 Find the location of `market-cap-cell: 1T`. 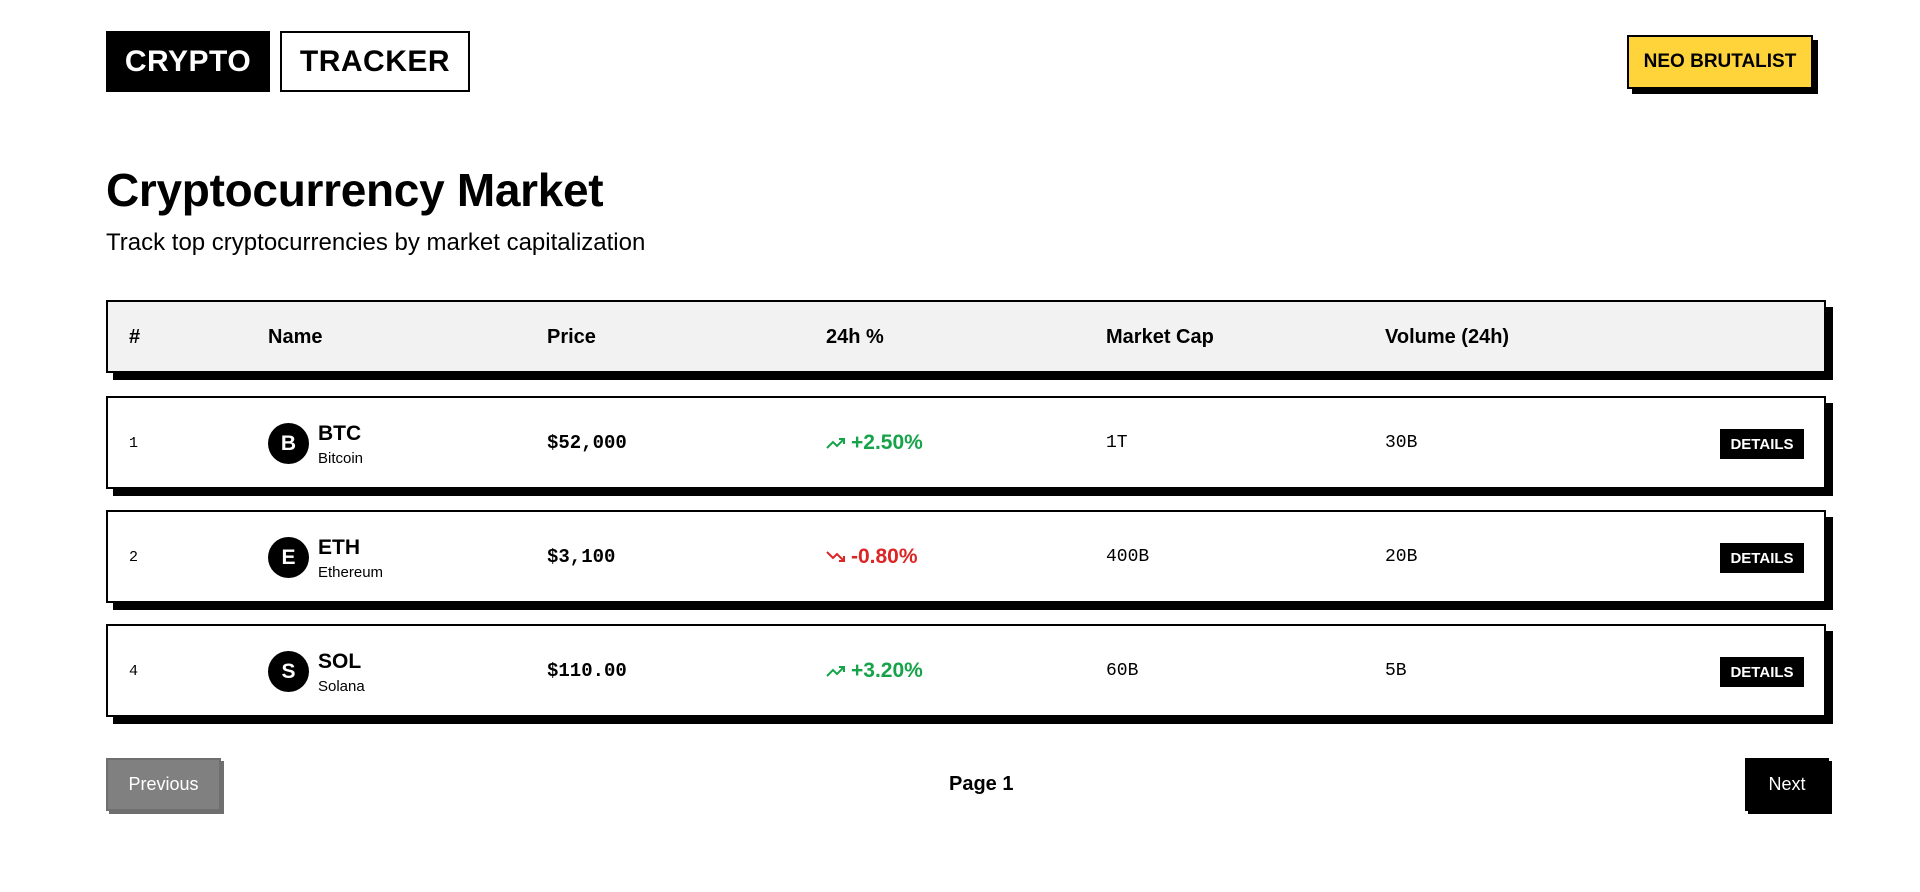

market-cap-cell: 1T is located at coordinates (1117, 443).